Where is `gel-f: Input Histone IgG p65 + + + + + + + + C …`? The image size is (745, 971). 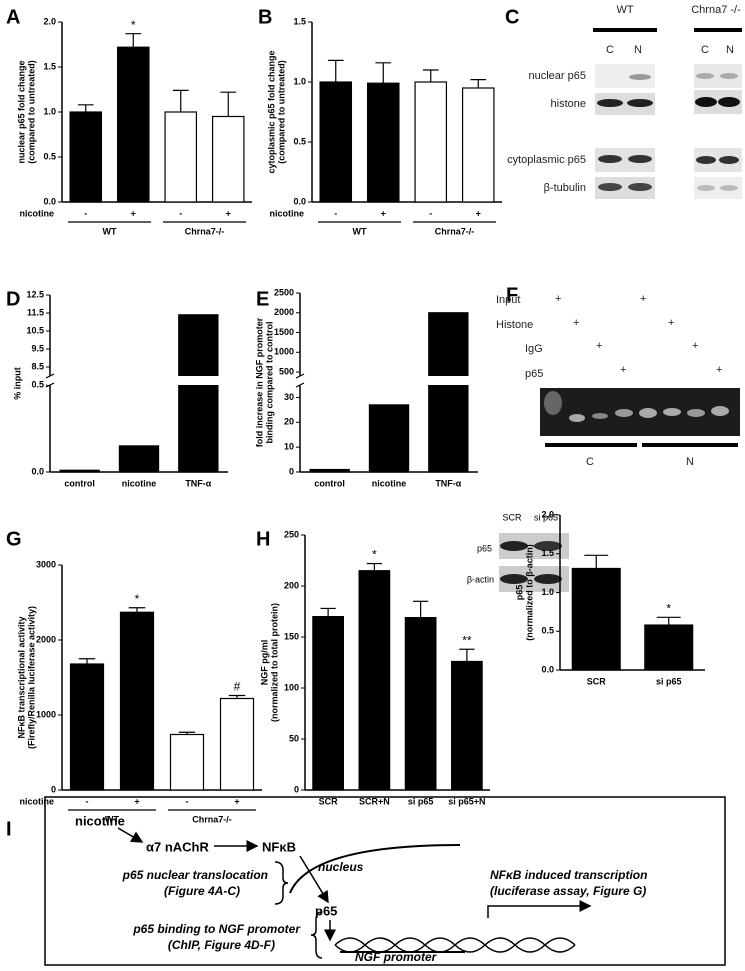 gel-f: Input Histone IgG p65 + + + + + + + + C … is located at coordinates (618, 380).